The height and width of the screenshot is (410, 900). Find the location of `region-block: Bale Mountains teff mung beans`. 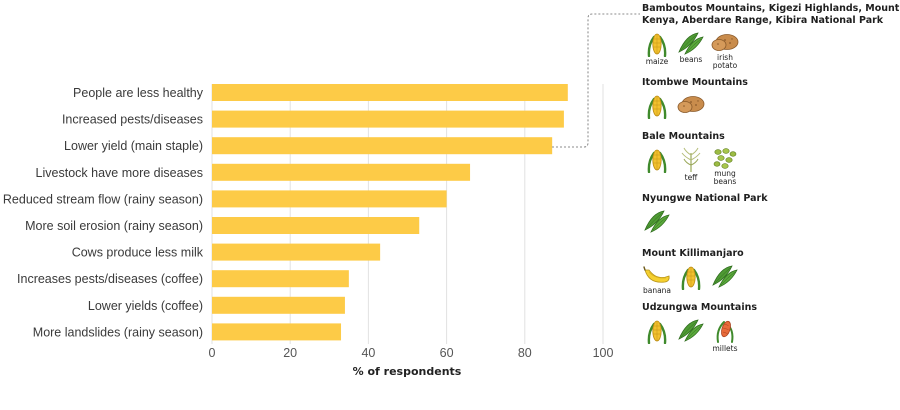

region-block: Bale Mountains teff mung beans is located at coordinates (771, 158).